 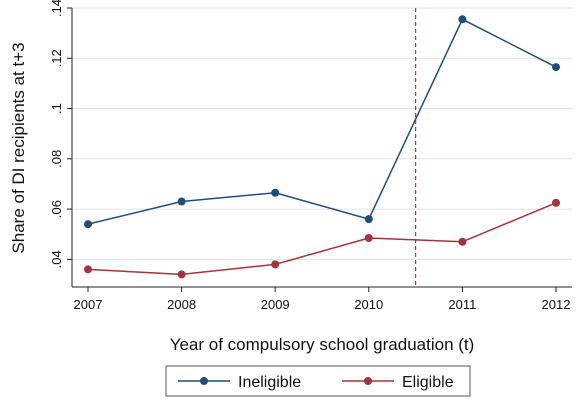 I want to click on x-axis-title: Year of compulsory school graduation (t), so click(x=322, y=344).